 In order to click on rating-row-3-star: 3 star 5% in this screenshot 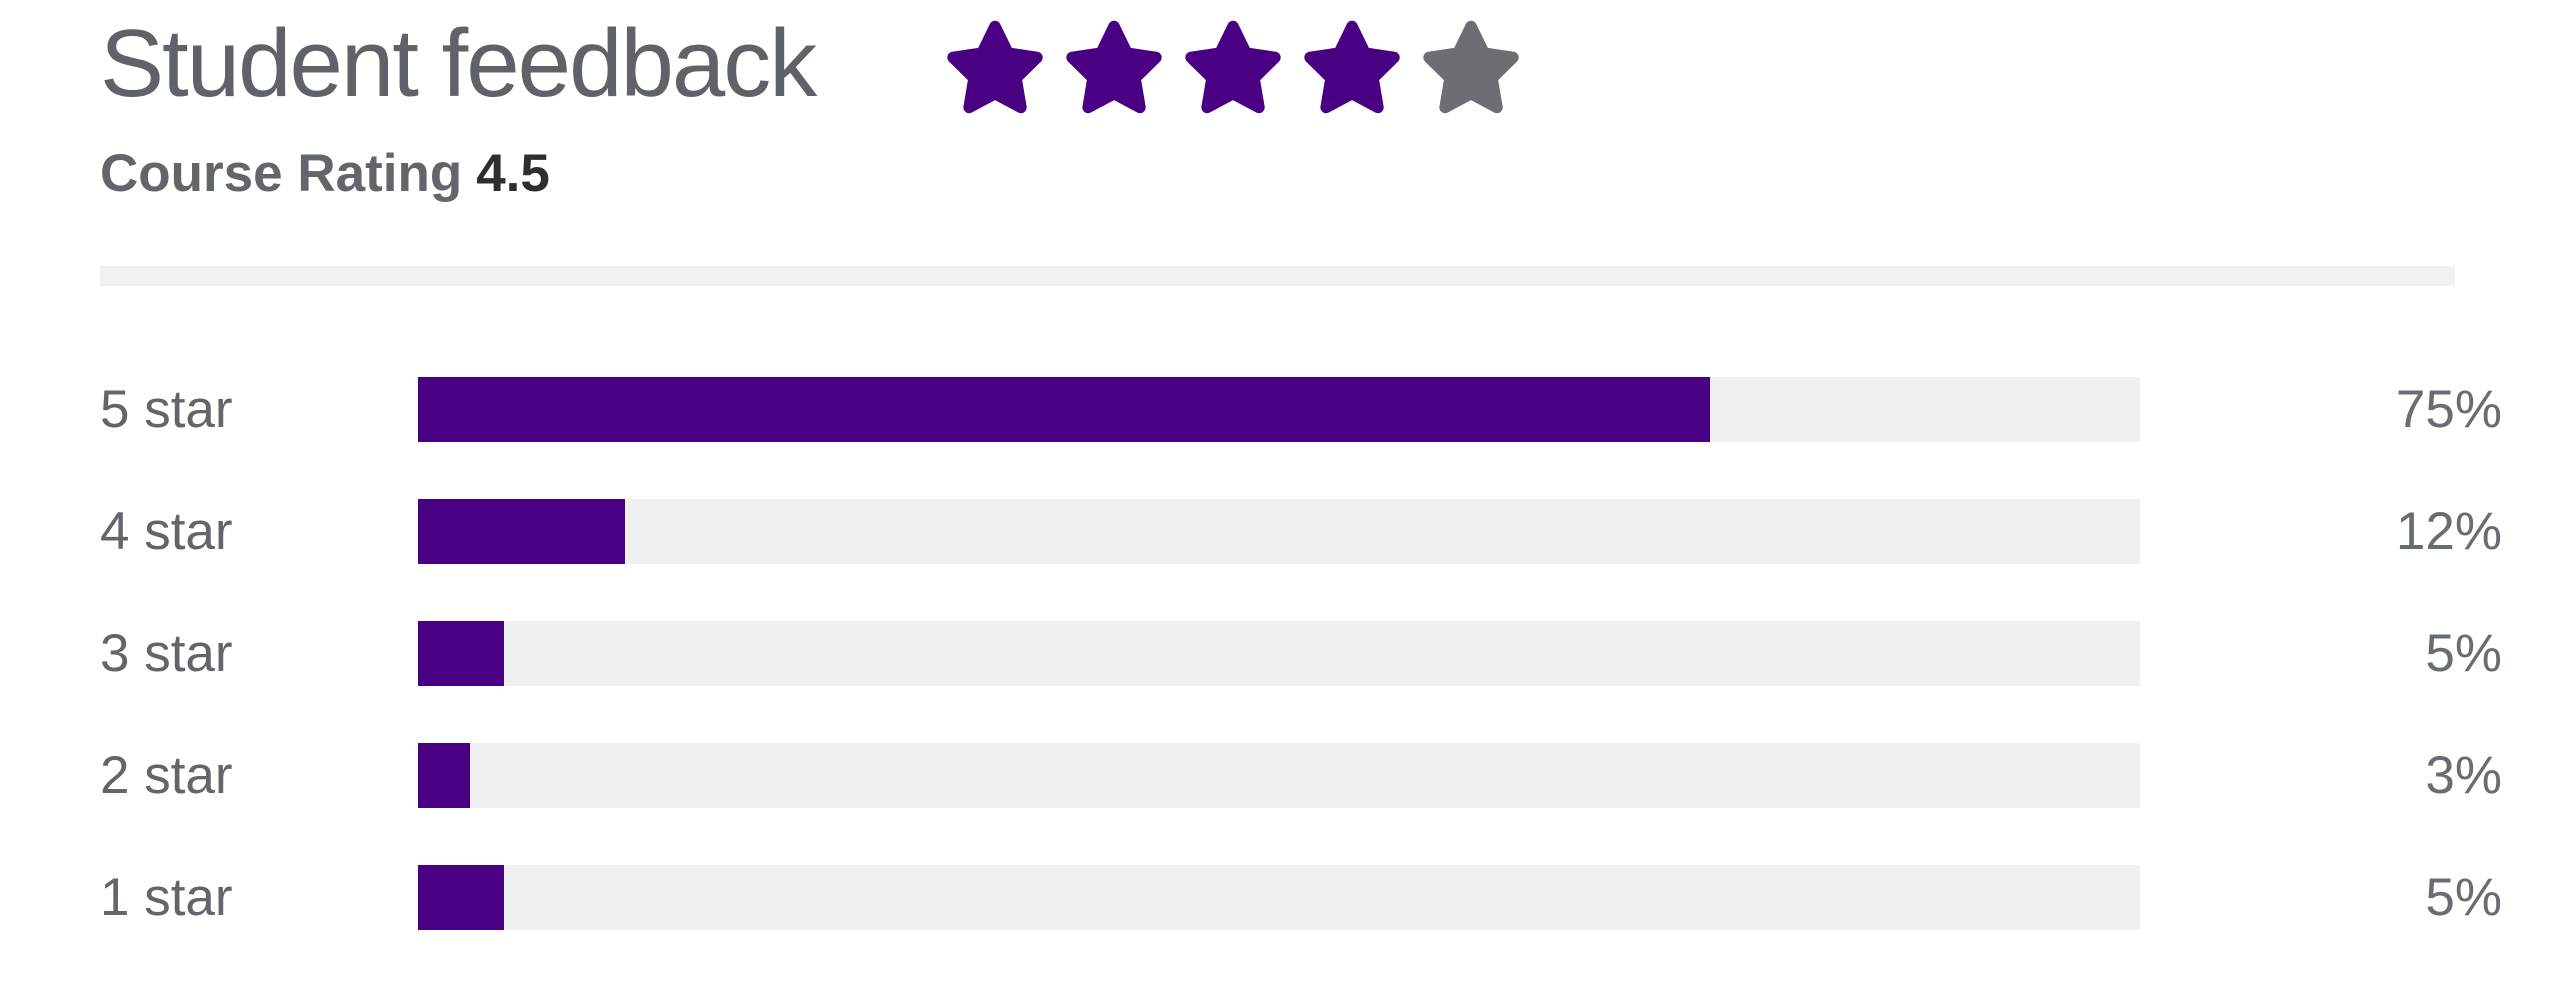, I will do `click(1301, 653)`.